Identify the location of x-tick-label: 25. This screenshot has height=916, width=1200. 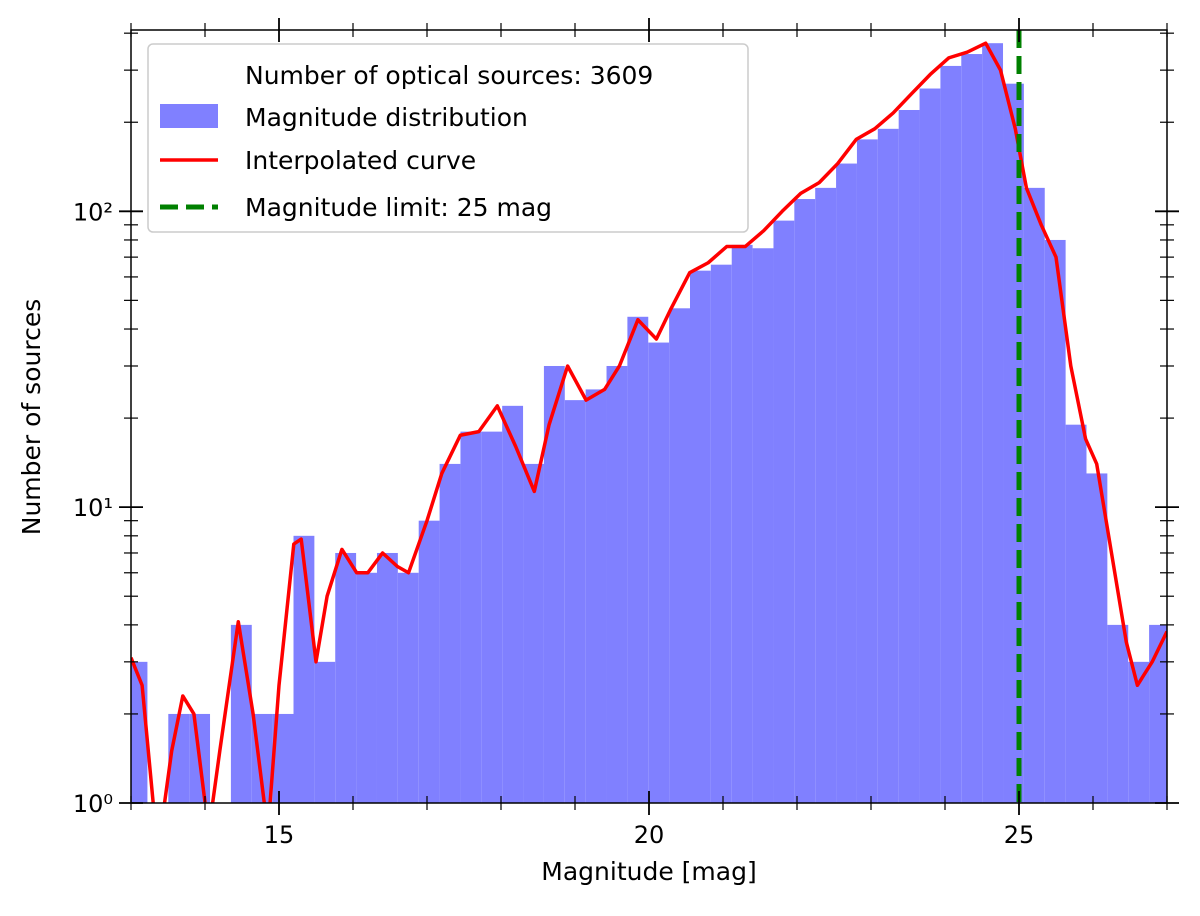
(1019, 835).